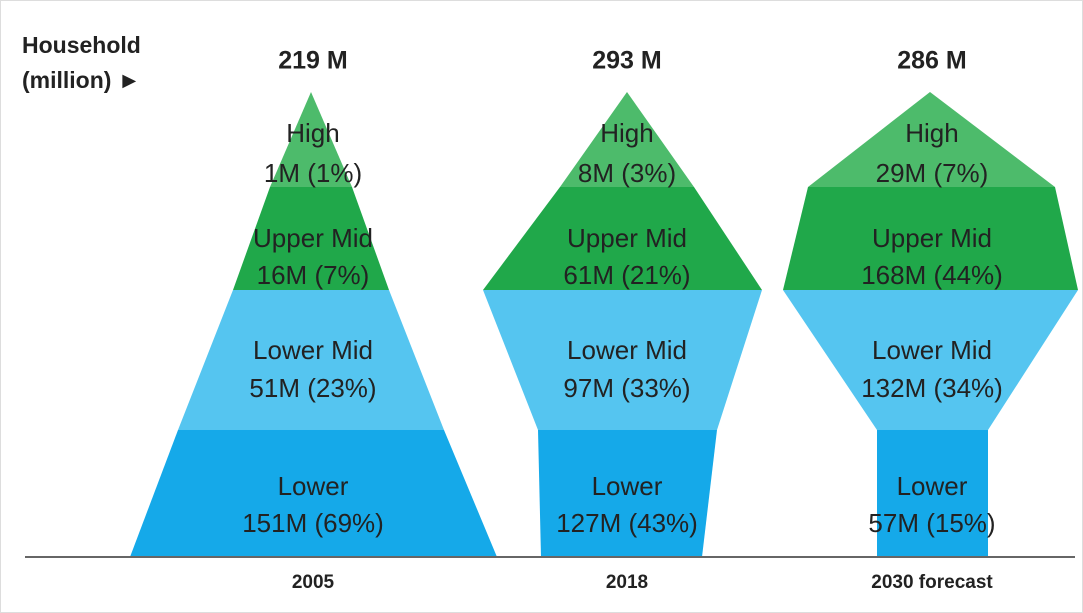 Image resolution: width=1083 pixels, height=613 pixels. I want to click on segment-label: 127M (43%), so click(627, 523).